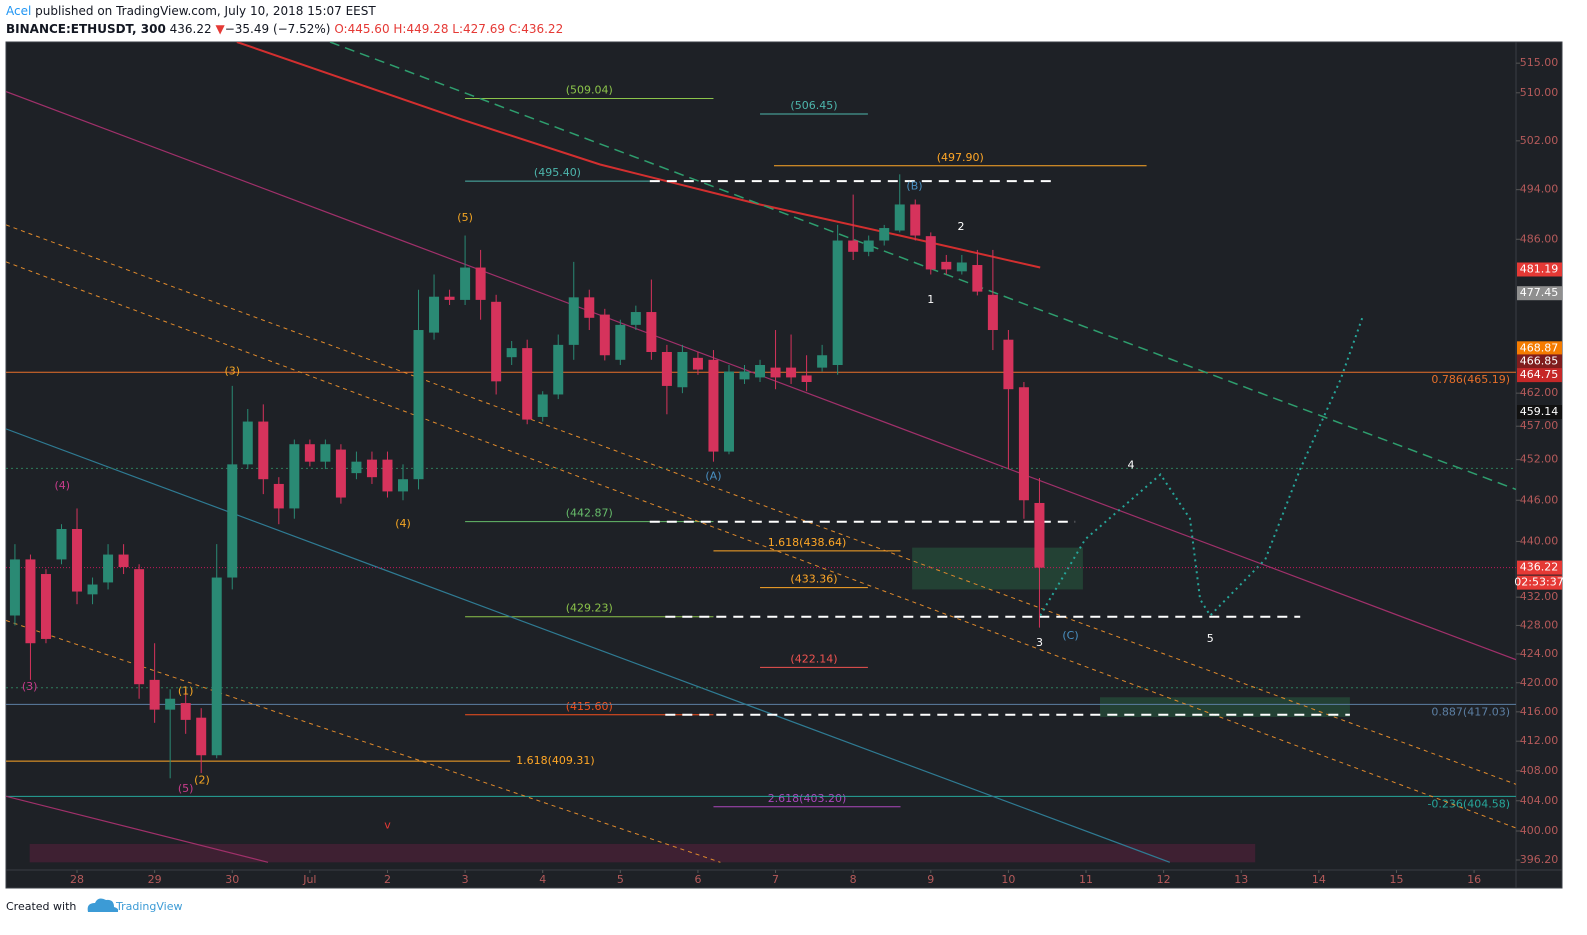 The height and width of the screenshot is (935, 1587). What do you see at coordinates (278, 29) in the screenshot?
I see `change: −35.49 (−7.52%)` at bounding box center [278, 29].